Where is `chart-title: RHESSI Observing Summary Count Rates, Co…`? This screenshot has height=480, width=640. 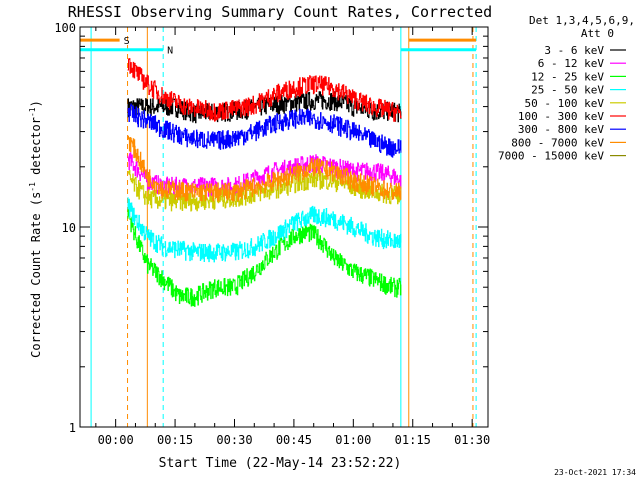
chart-title: RHESSI Observing Summary Count Rates, Co… is located at coordinates (280, 12).